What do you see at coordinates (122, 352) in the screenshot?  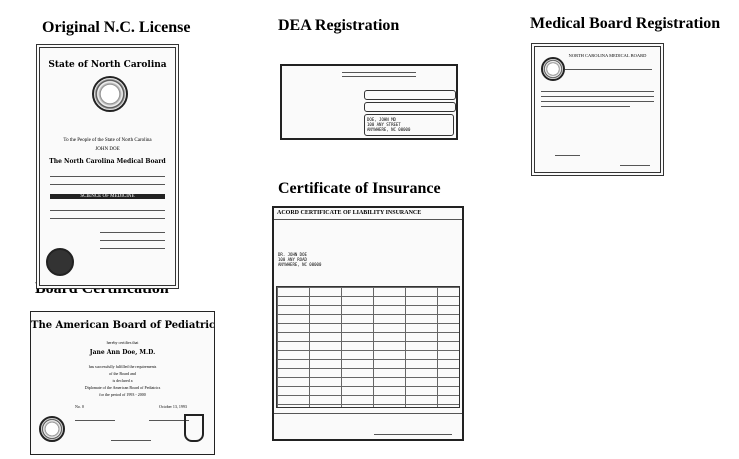 I see `board-cert-name: Jane Ann Doe, M.D.` at bounding box center [122, 352].